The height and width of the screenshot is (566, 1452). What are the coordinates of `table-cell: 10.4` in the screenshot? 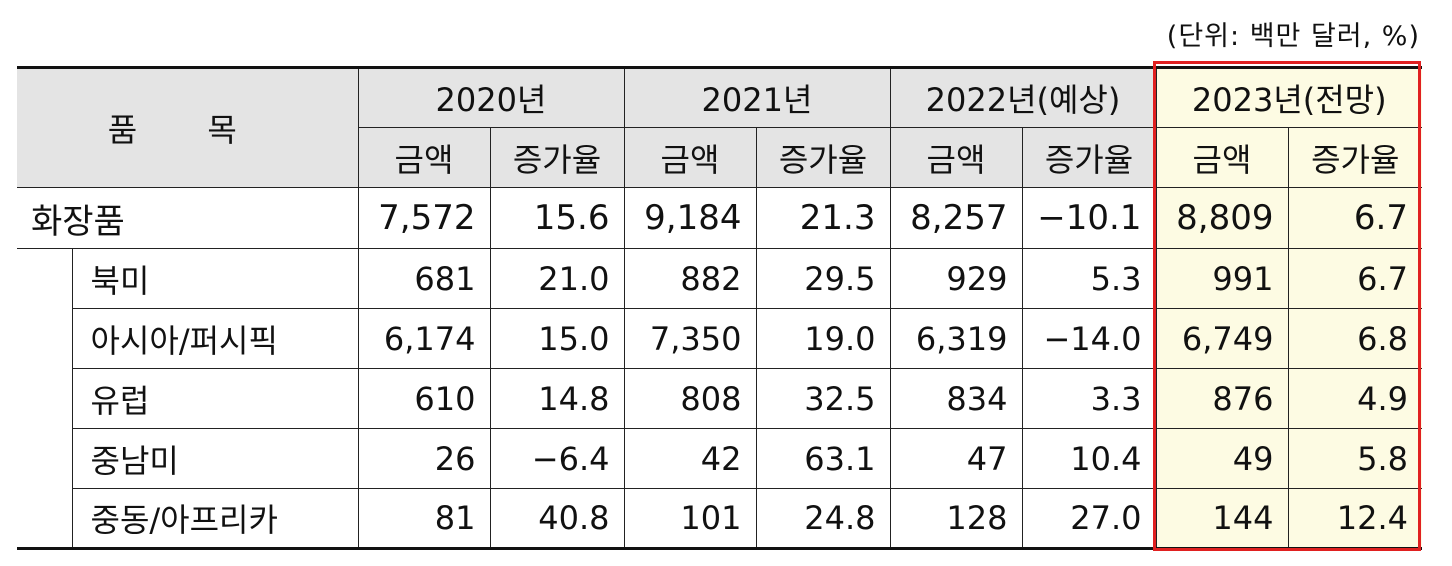 It's located at (1089, 458).